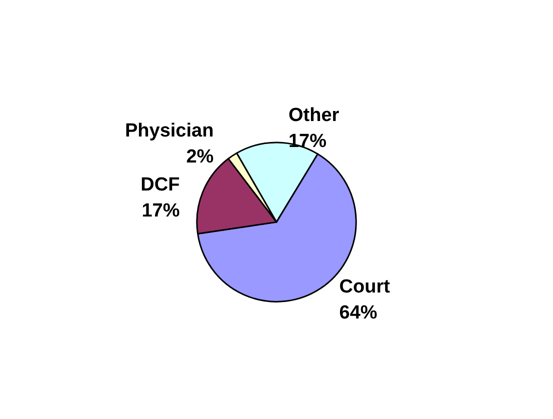 This screenshot has width=553, height=419. I want to click on slice-label: DCF, so click(160, 185).